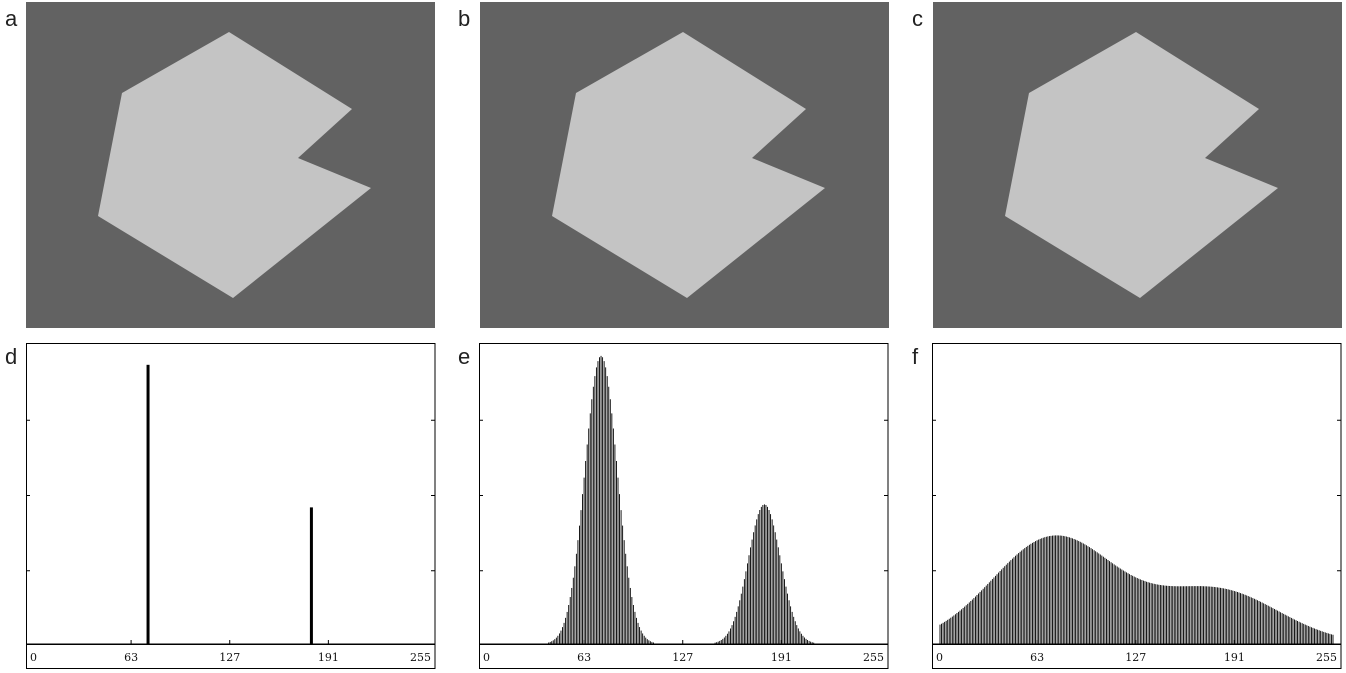 The height and width of the screenshot is (673, 1346). Describe the element at coordinates (11, 18) in the screenshot. I see `panel-label-a: a` at that location.